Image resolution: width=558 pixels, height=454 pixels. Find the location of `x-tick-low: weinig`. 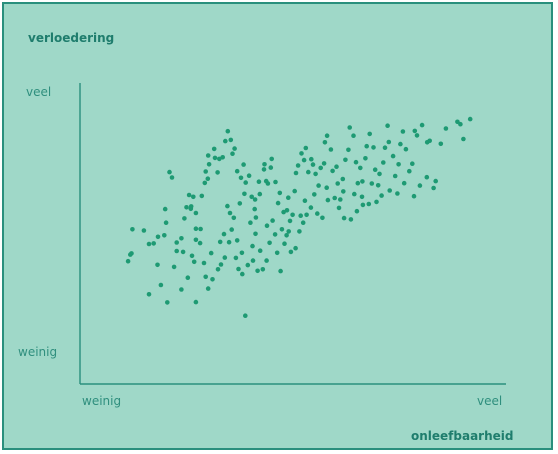

x-tick-low: weinig is located at coordinates (101, 401).